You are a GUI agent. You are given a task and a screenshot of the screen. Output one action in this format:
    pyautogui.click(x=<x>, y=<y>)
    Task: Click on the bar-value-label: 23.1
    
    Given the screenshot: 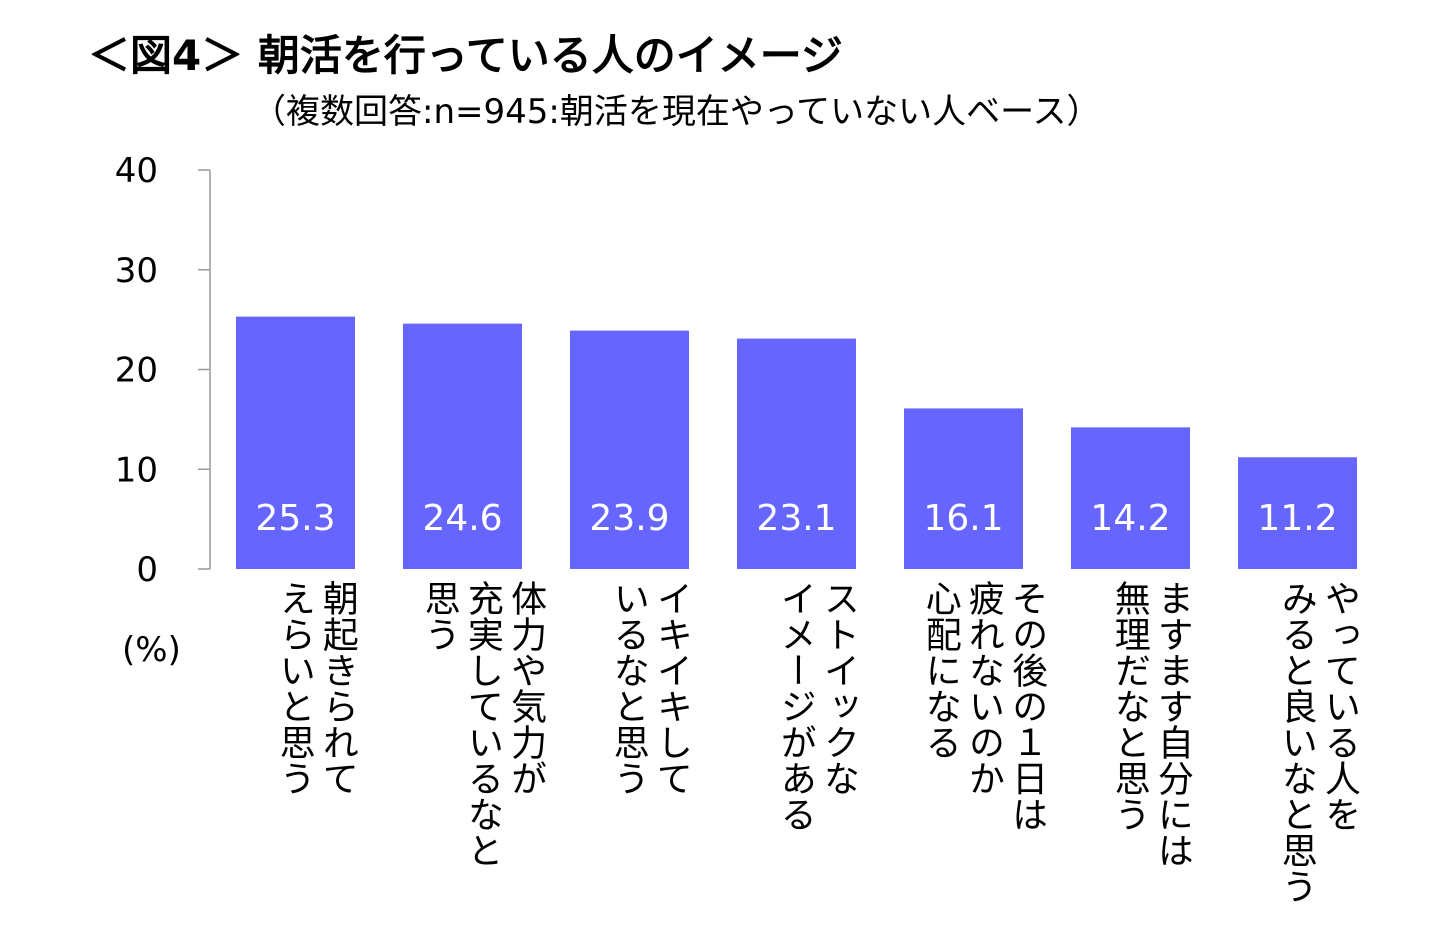 What is the action you would take?
    pyautogui.click(x=796, y=518)
    